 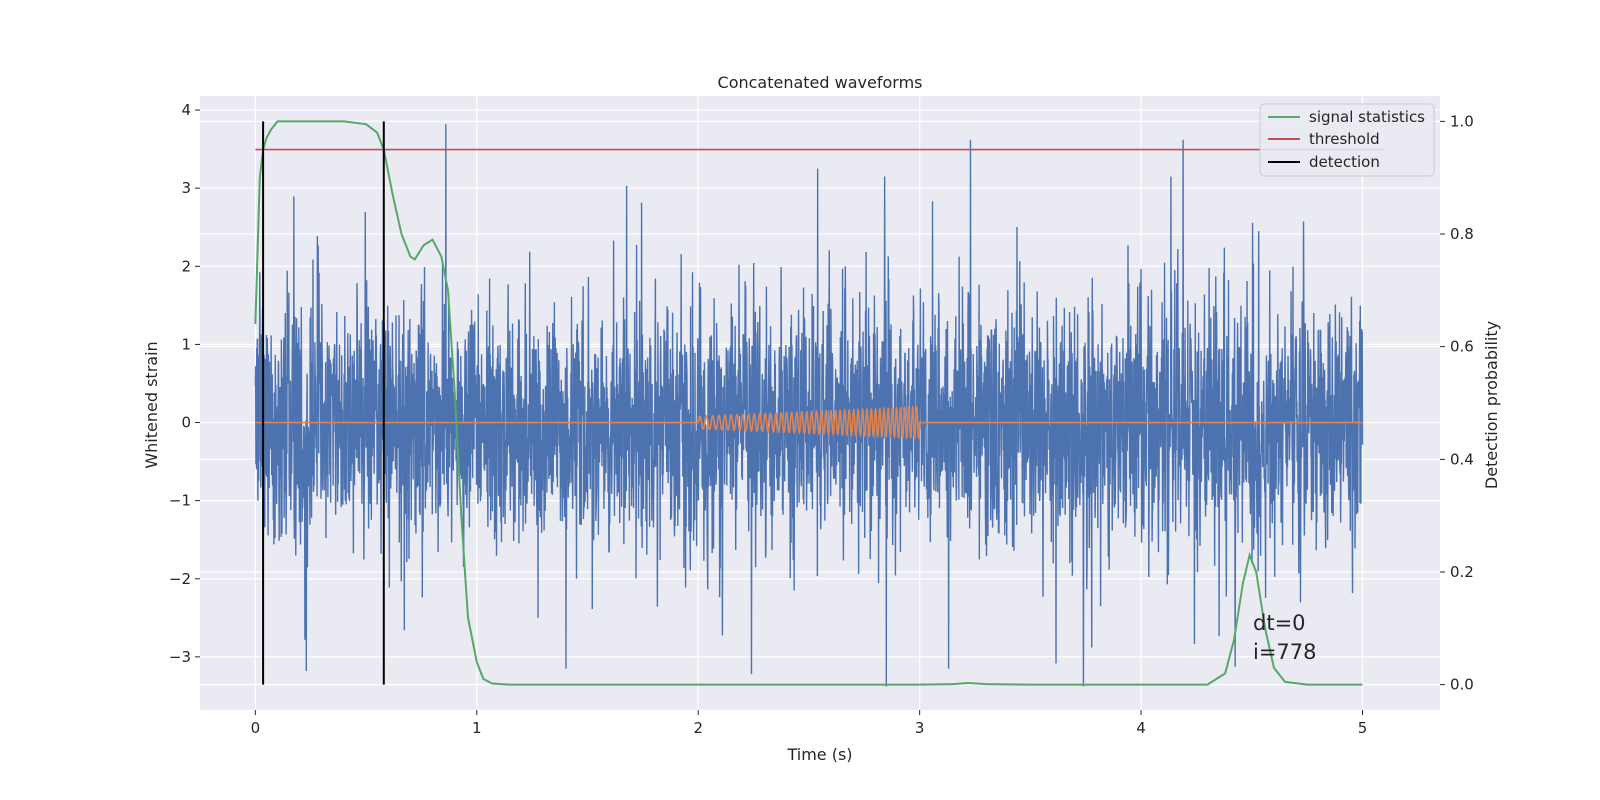 I want to click on y2-tick-label: 0.8, so click(x=1462, y=234).